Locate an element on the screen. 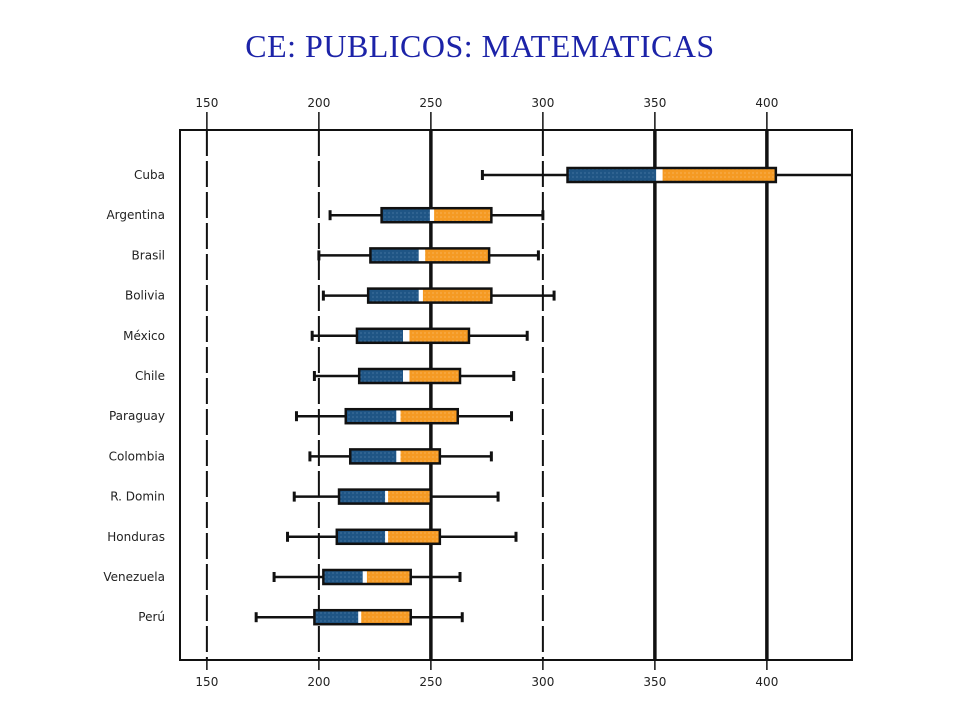  category-label: Paraguay is located at coordinates (137, 416).